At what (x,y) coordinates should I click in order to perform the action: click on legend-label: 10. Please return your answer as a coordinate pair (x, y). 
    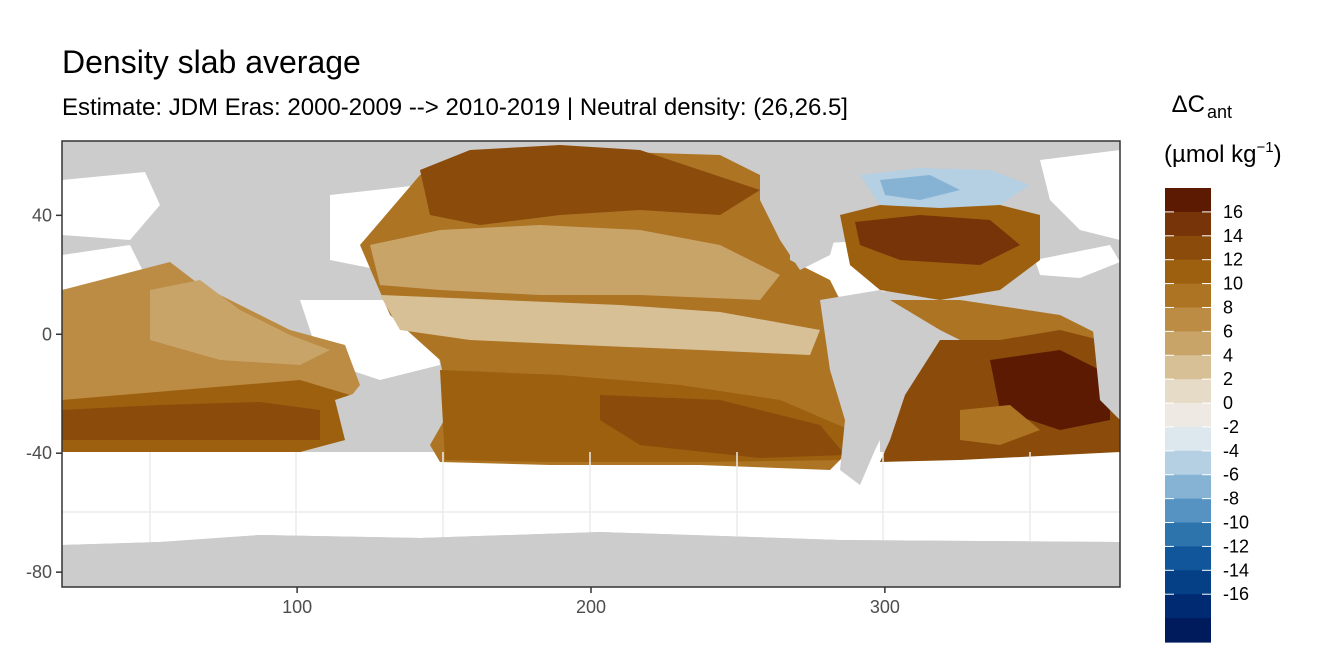
    Looking at the image, I should click on (1233, 284).